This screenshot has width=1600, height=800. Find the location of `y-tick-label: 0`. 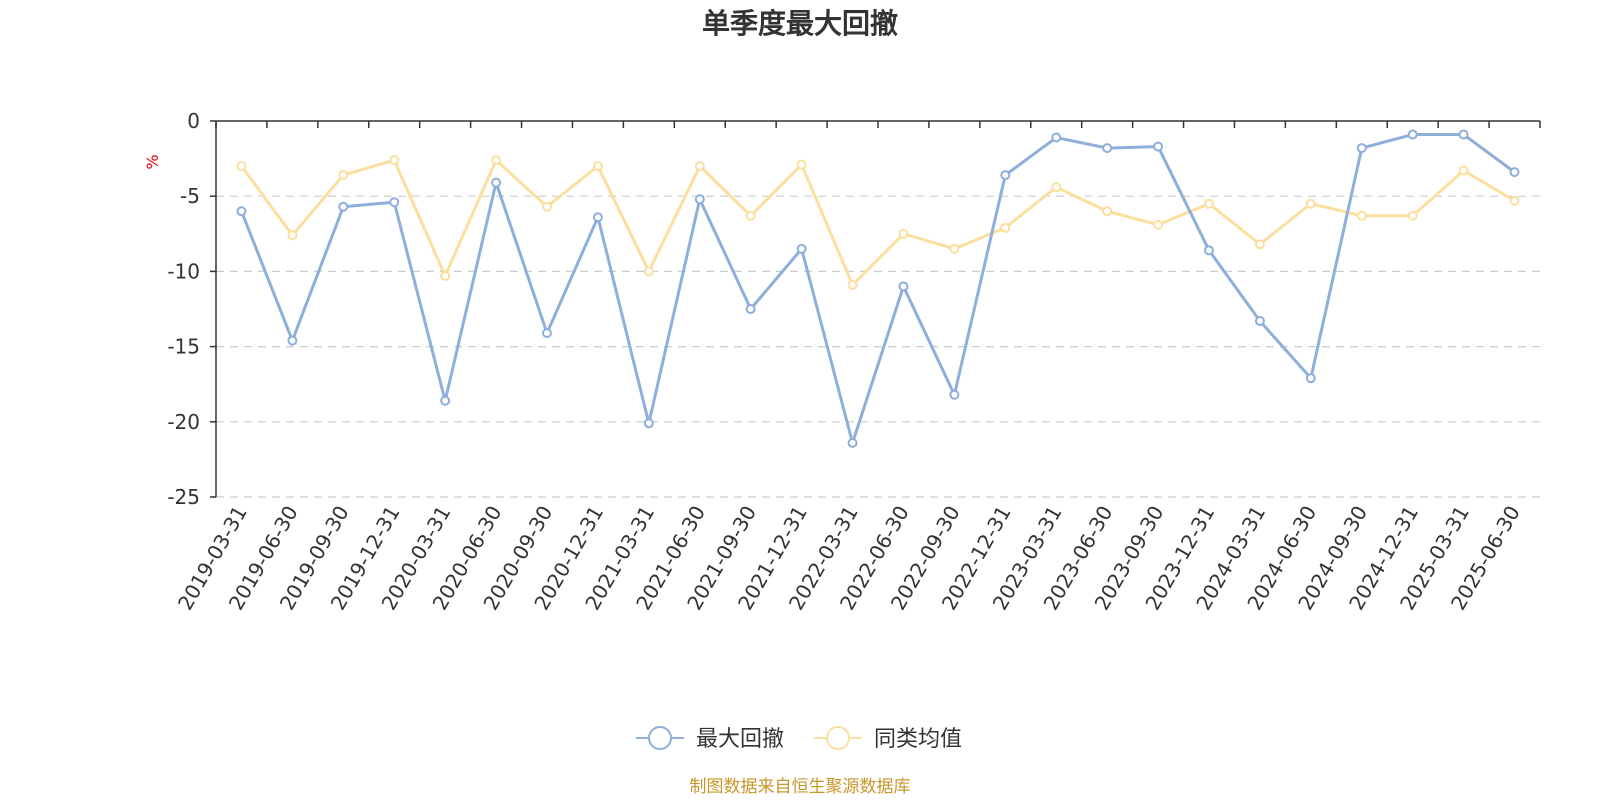

y-tick-label: 0 is located at coordinates (193, 121).